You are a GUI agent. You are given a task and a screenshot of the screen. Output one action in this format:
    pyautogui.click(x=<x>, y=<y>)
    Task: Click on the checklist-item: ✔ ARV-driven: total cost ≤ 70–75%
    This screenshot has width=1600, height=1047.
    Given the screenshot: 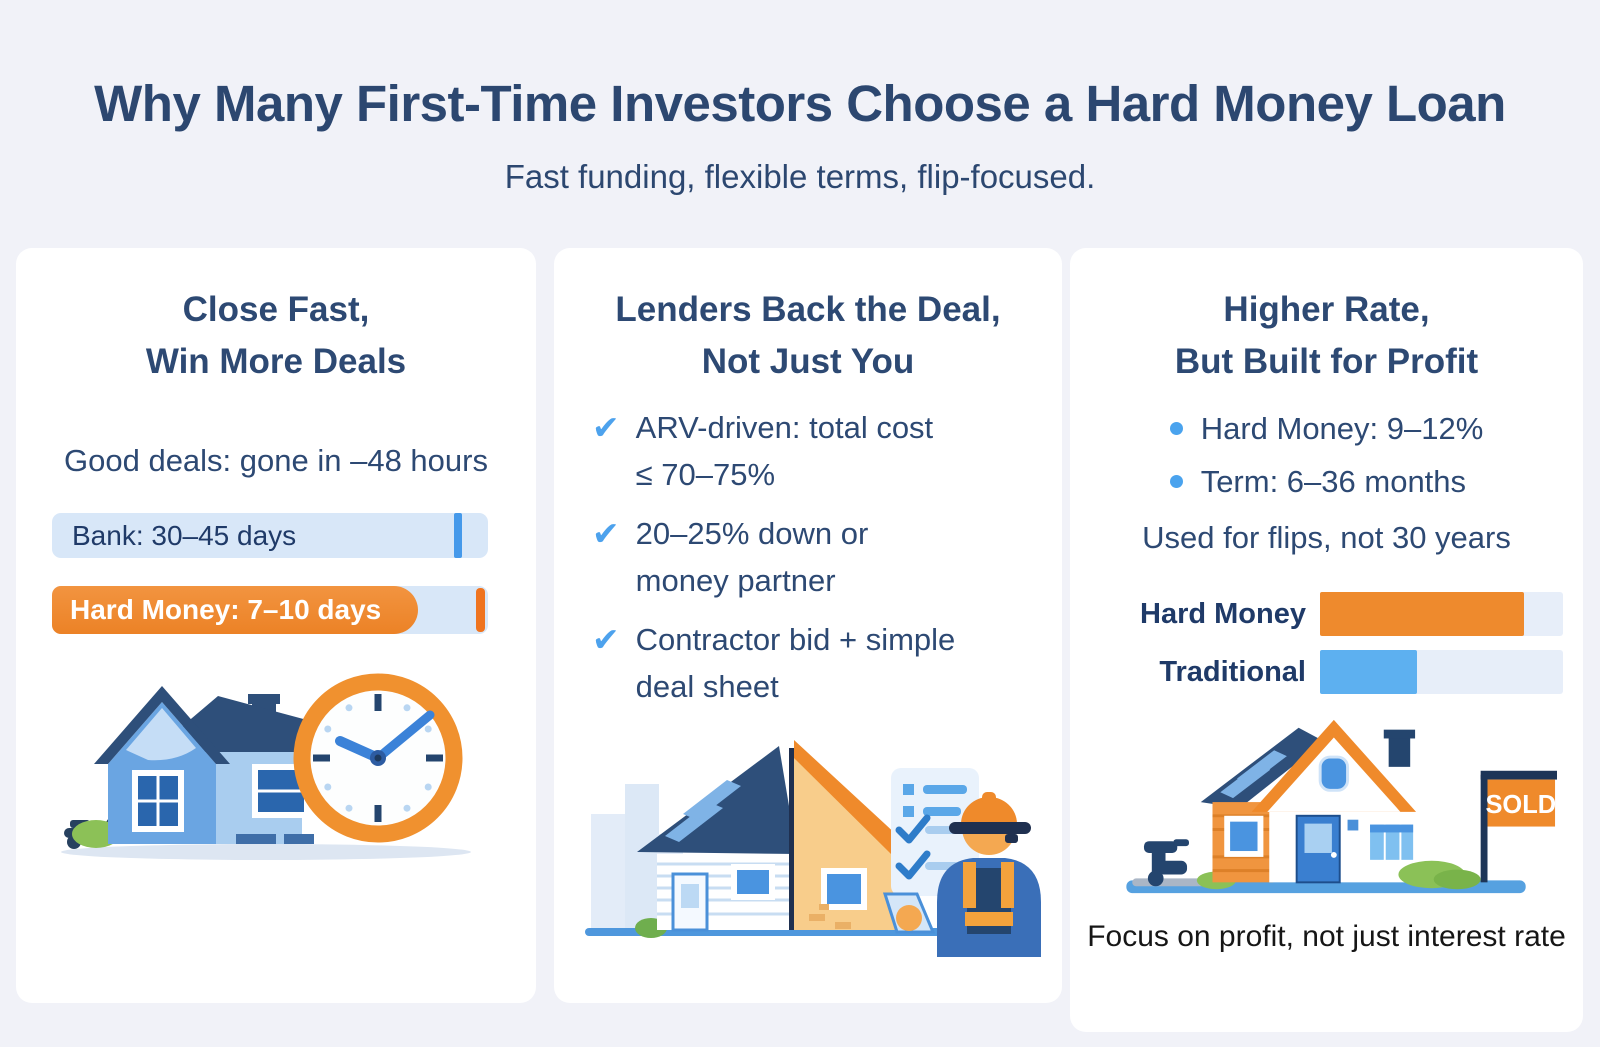 What is the action you would take?
    pyautogui.click(x=827, y=451)
    